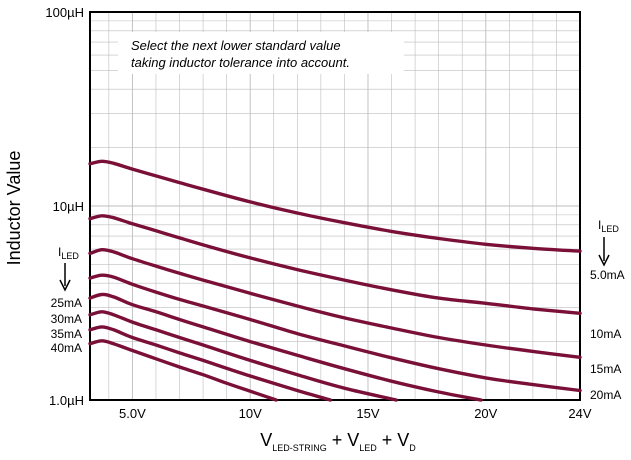 The width and height of the screenshot is (631, 460). I want to click on left-legend-title-sub: LED, so click(70, 256).